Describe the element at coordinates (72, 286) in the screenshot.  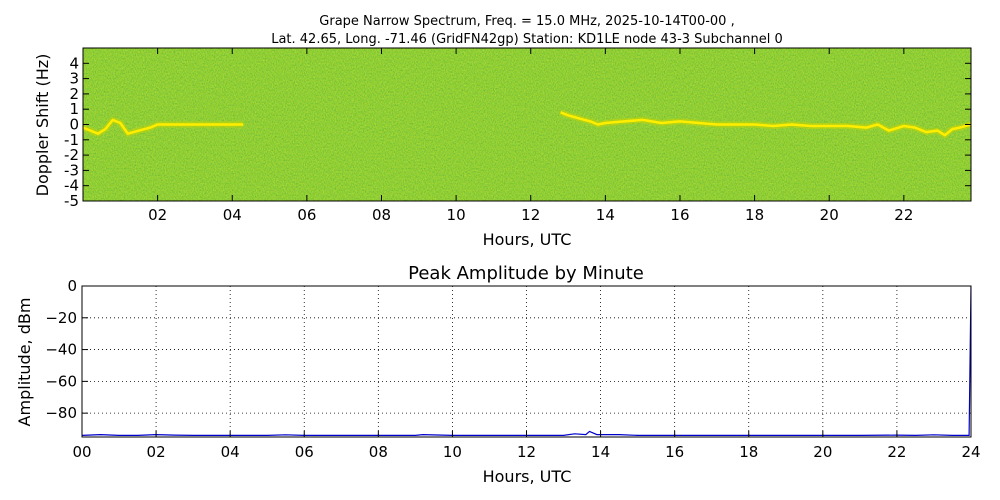
I see `amplitude-y-tick-label: 0` at that location.